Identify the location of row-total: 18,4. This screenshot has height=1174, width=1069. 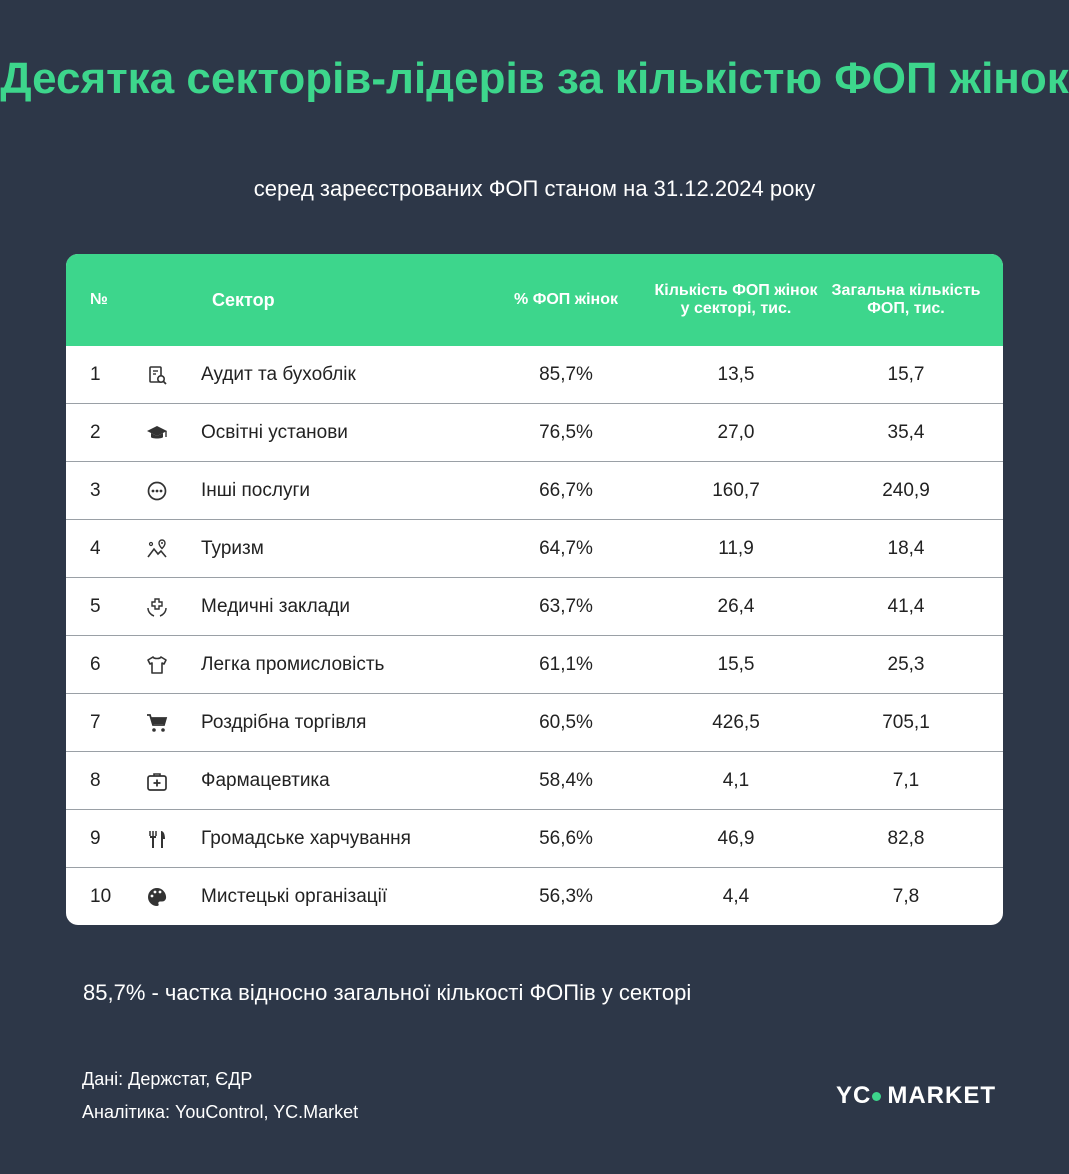
(906, 548).